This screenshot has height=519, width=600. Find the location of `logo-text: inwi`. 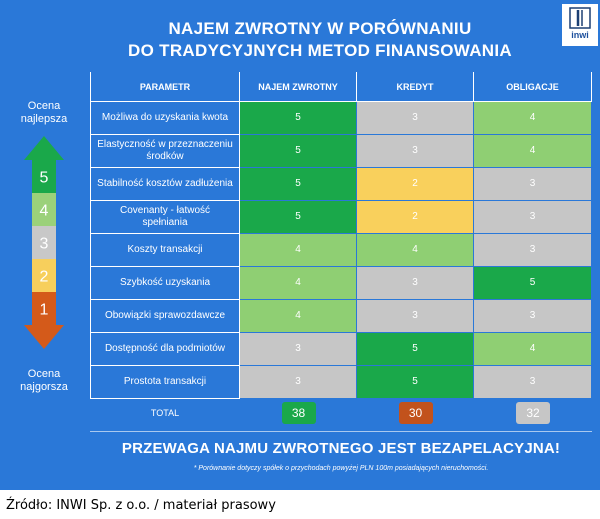

logo-text: inwi is located at coordinates (580, 35).